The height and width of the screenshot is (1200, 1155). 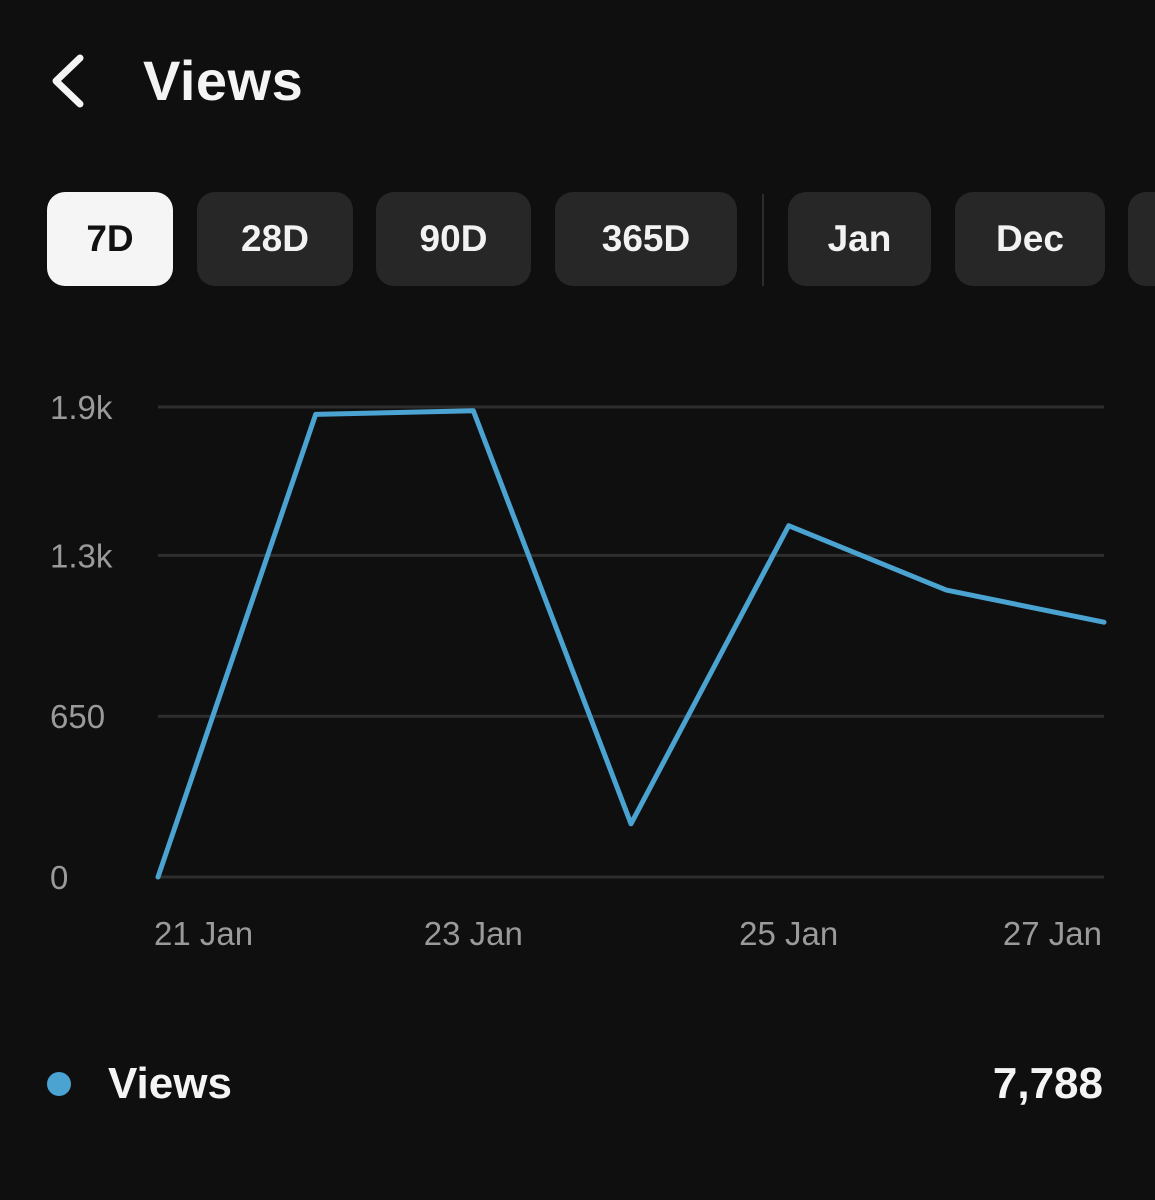 I want to click on back-button, so click(x=70, y=81).